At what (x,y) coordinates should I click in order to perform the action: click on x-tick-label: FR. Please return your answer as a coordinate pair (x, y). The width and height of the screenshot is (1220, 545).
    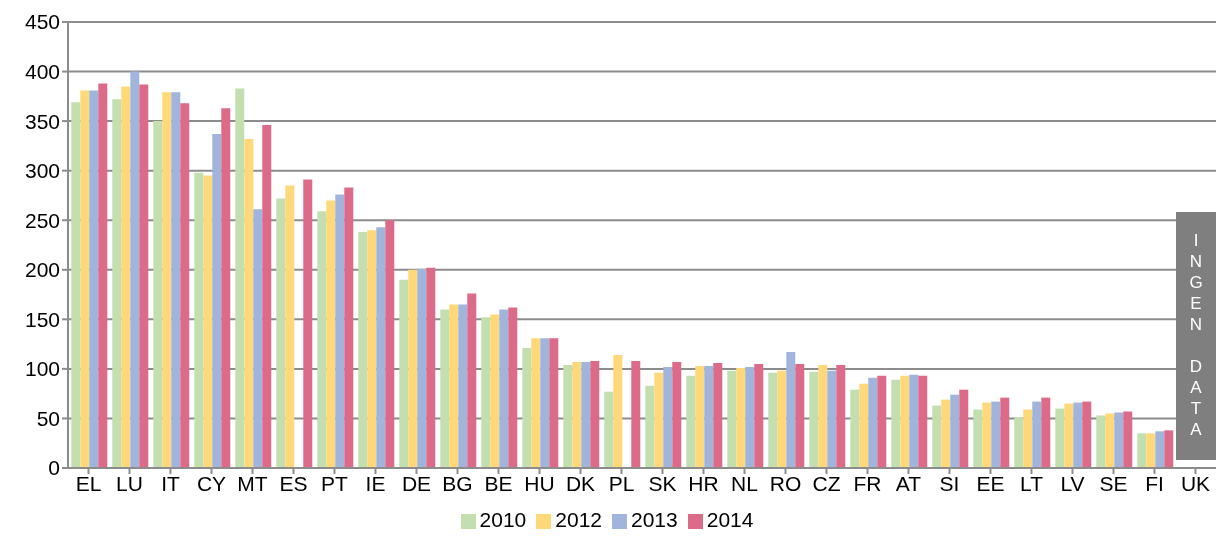
    Looking at the image, I should click on (867, 483).